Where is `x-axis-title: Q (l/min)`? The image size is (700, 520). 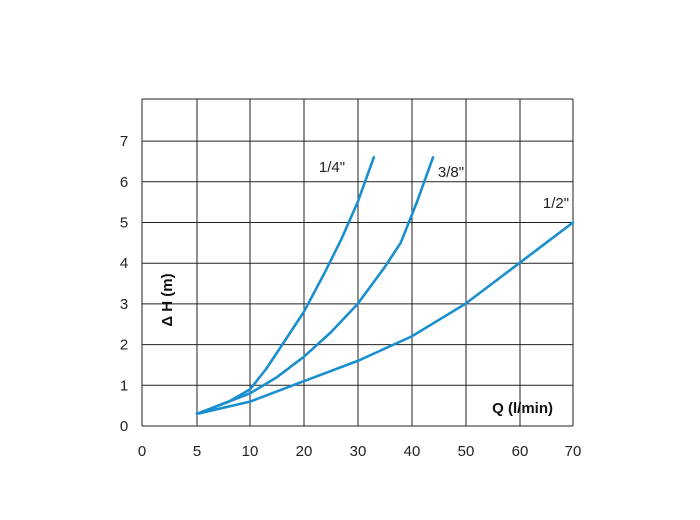
x-axis-title: Q (l/min) is located at coordinates (522, 408).